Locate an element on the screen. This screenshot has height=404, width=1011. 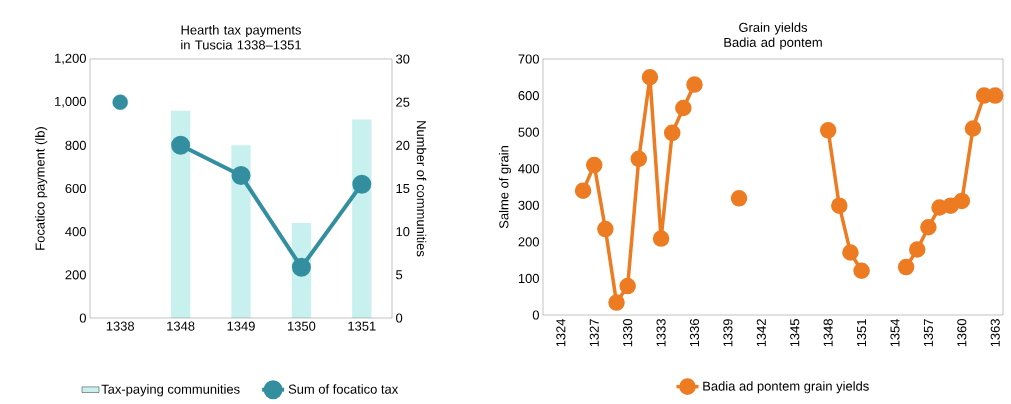
y2-tick-label: 30 is located at coordinates (403, 59).